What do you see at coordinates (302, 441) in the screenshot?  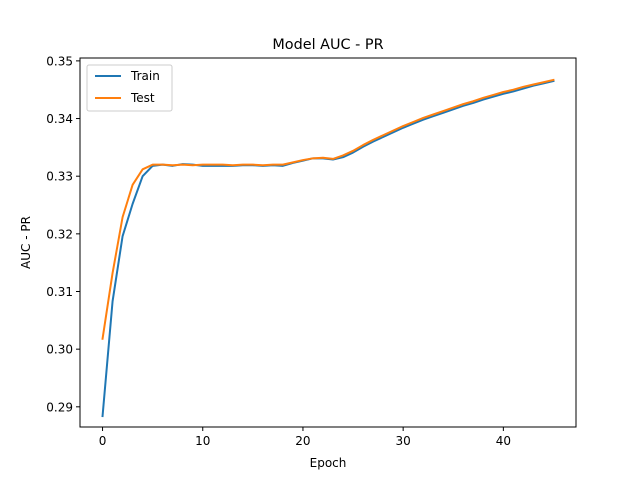 I see `x-tick-label: 20` at bounding box center [302, 441].